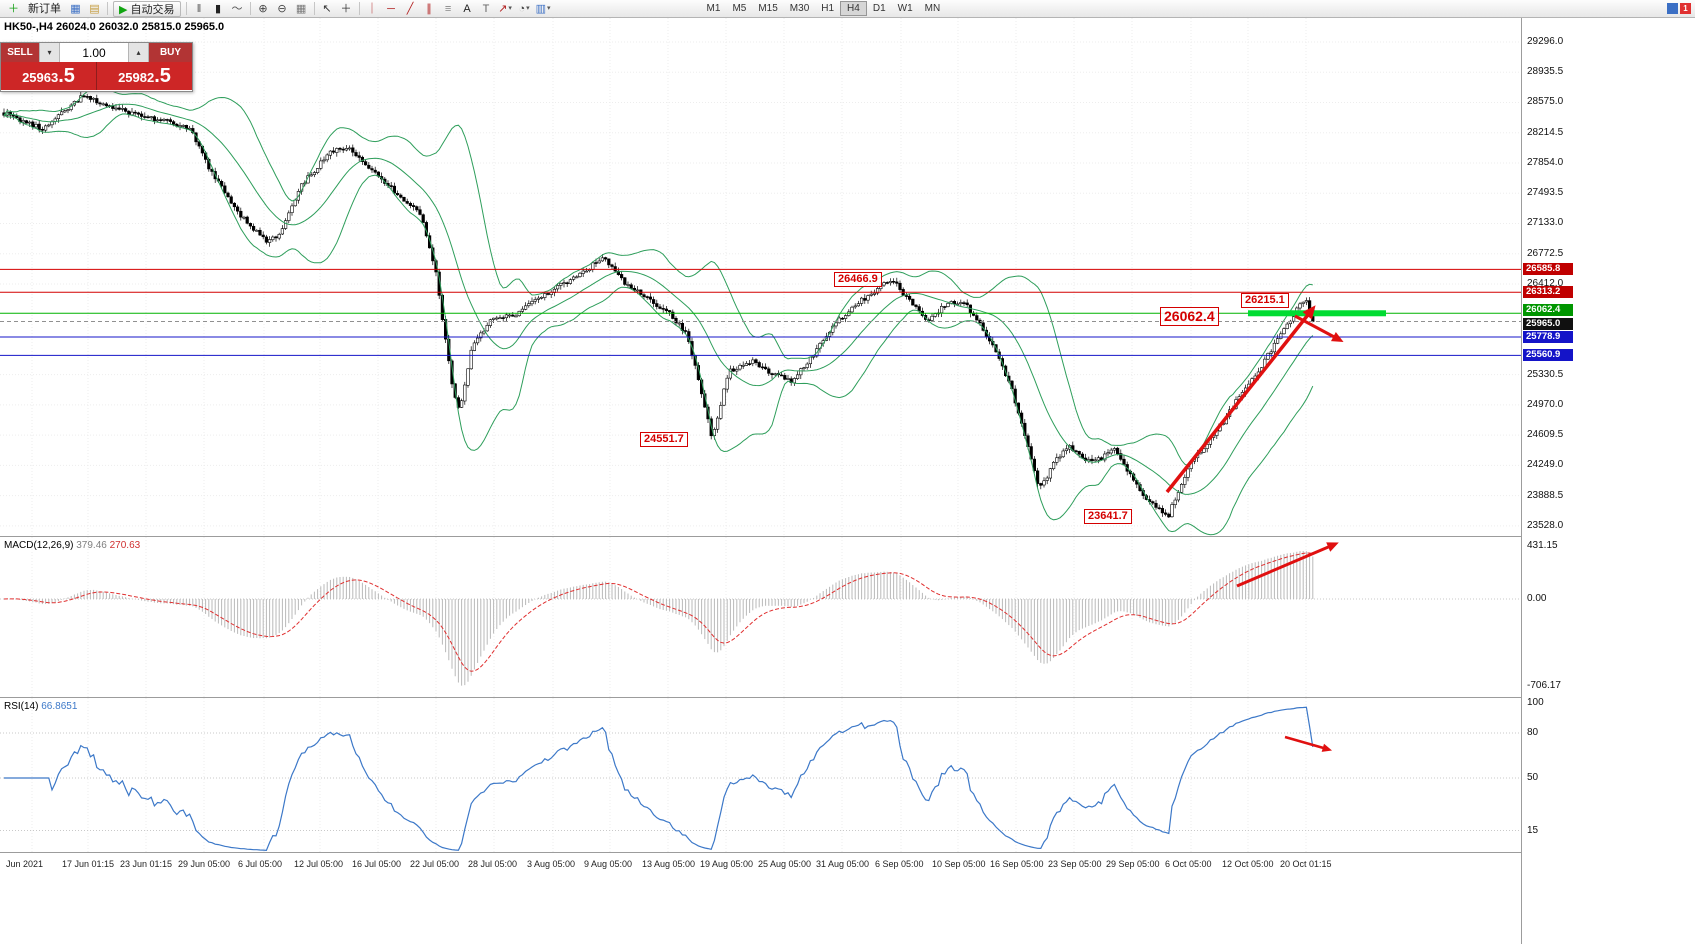 The width and height of the screenshot is (1695, 944). I want to click on price-annotation: 26466.9, so click(858, 279).